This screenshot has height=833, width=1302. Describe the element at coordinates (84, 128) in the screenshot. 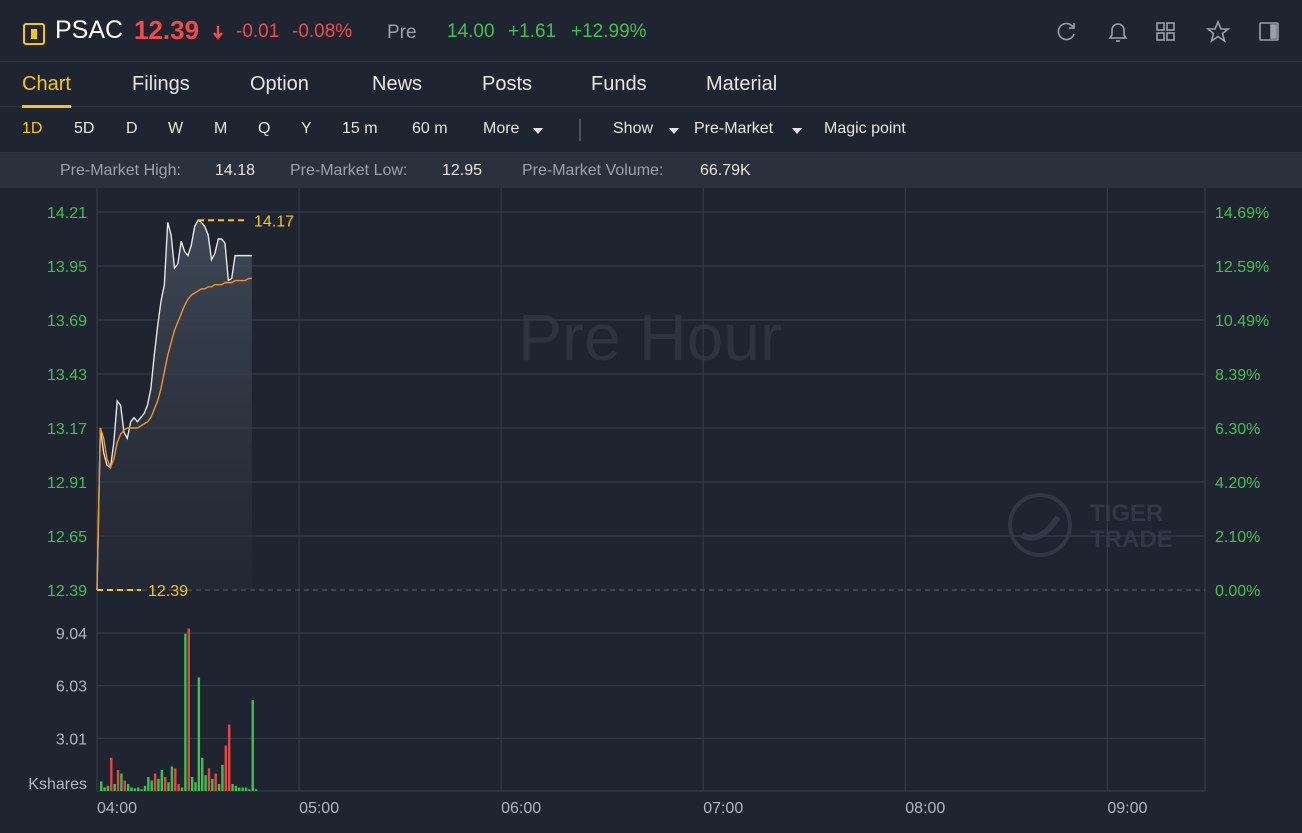

I see `period-button: 5D` at that location.